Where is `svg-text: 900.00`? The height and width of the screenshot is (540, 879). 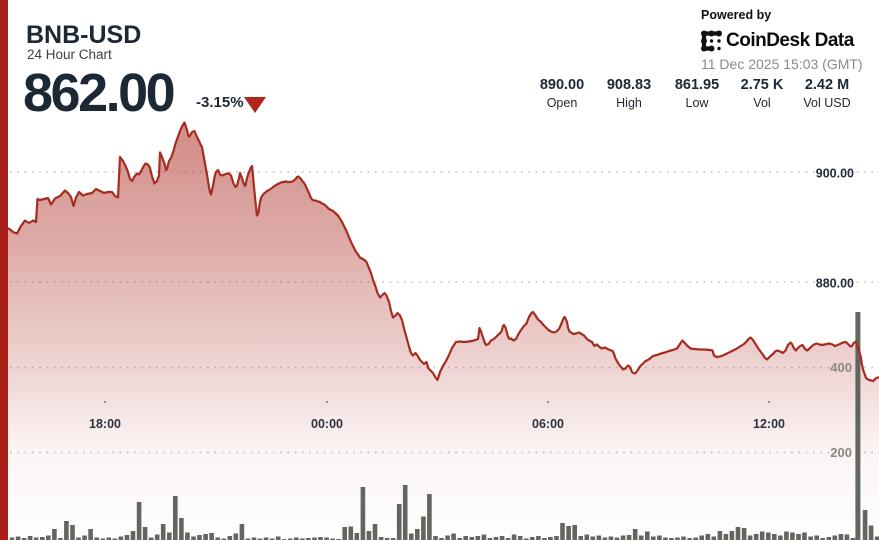
svg-text: 900.00 is located at coordinates (835, 174).